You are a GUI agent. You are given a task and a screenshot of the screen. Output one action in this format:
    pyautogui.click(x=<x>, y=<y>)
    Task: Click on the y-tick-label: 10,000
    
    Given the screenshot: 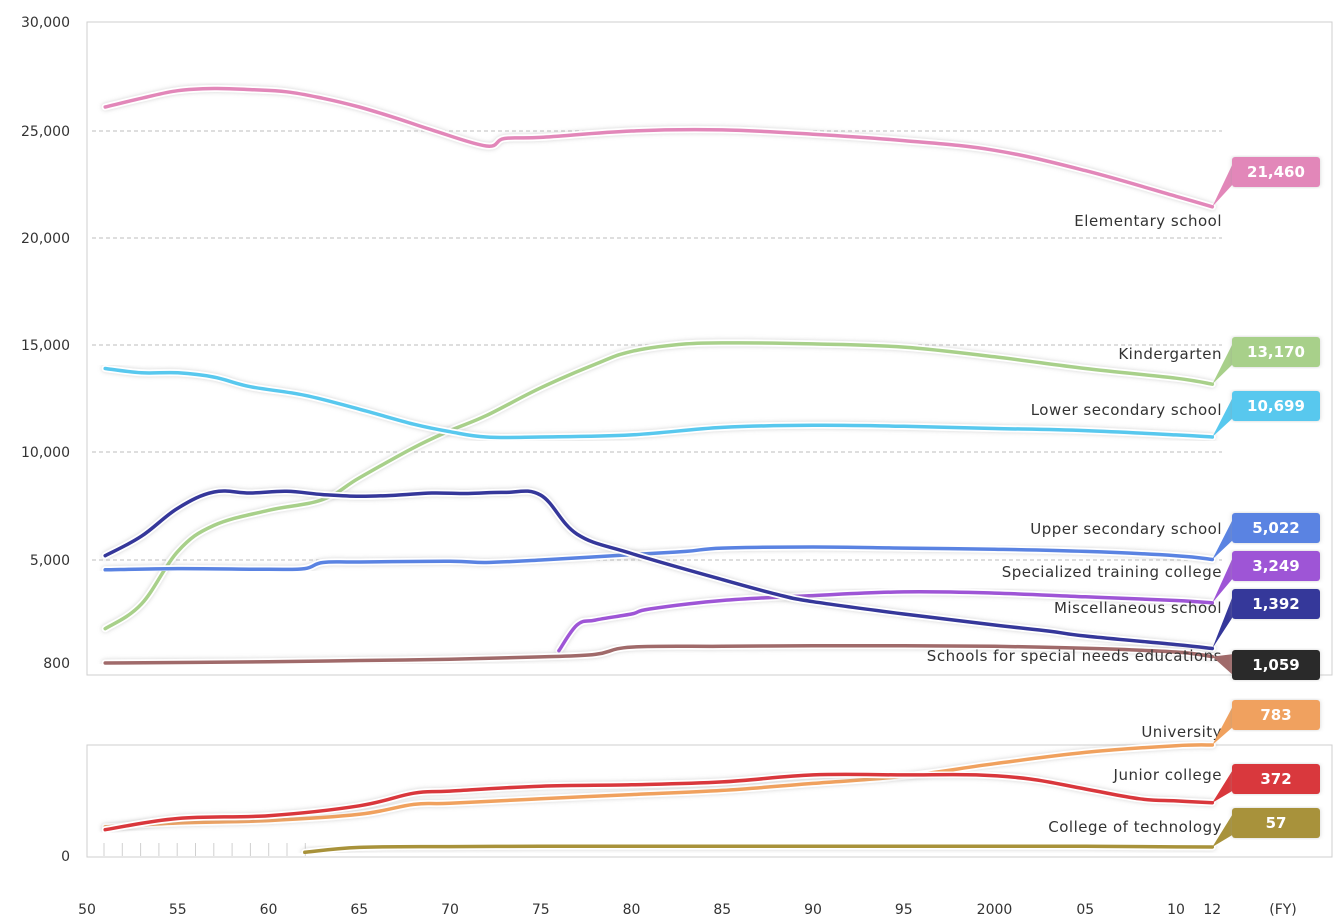 What is the action you would take?
    pyautogui.click(x=45, y=453)
    